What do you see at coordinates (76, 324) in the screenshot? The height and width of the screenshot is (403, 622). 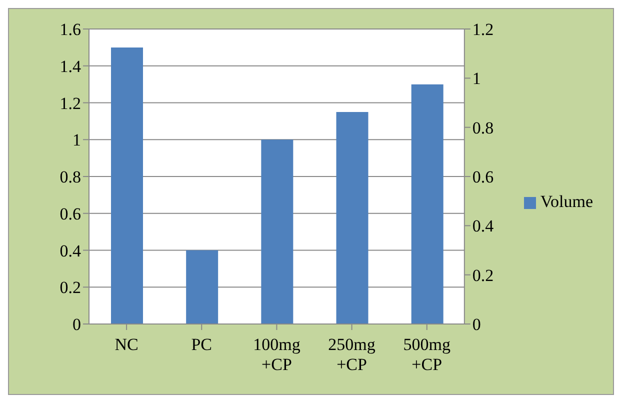 I see `y-tick-label: 0` at bounding box center [76, 324].